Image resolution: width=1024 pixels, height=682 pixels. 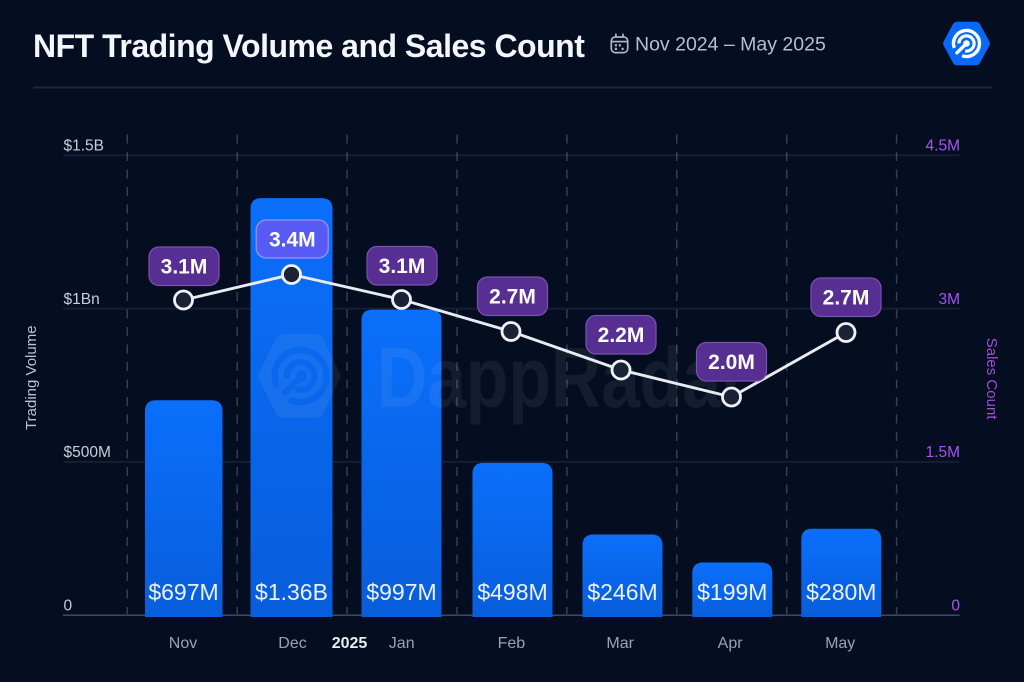 What do you see at coordinates (401, 592) in the screenshot?
I see `svg-text: $997M` at bounding box center [401, 592].